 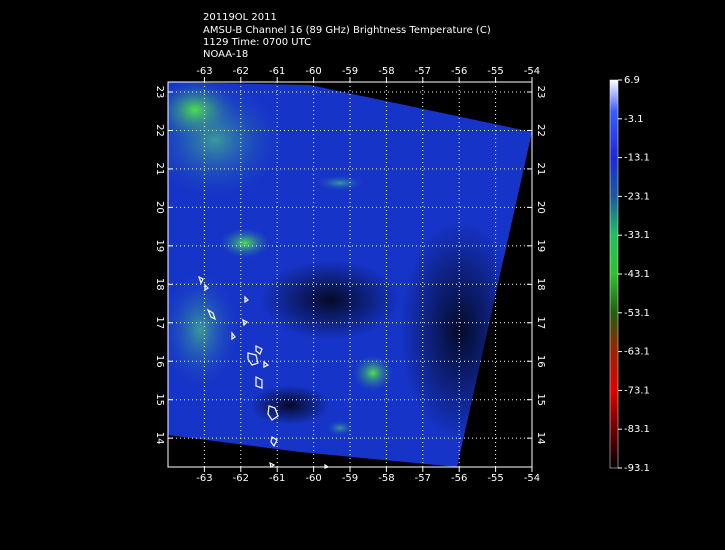 What do you see at coordinates (637, 158) in the screenshot?
I see `colorbar-label: -13.1` at bounding box center [637, 158].